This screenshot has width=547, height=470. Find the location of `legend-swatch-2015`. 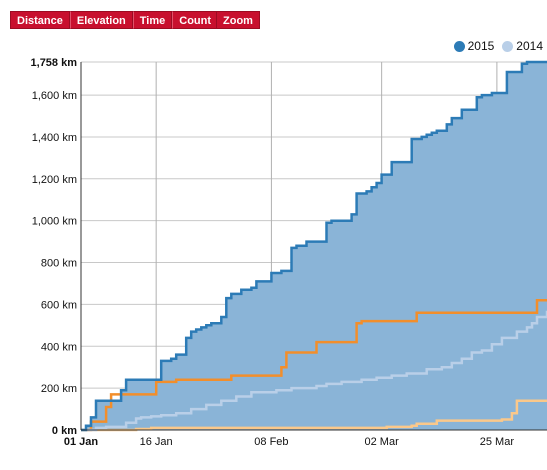

legend-swatch-2015 is located at coordinates (459, 46).